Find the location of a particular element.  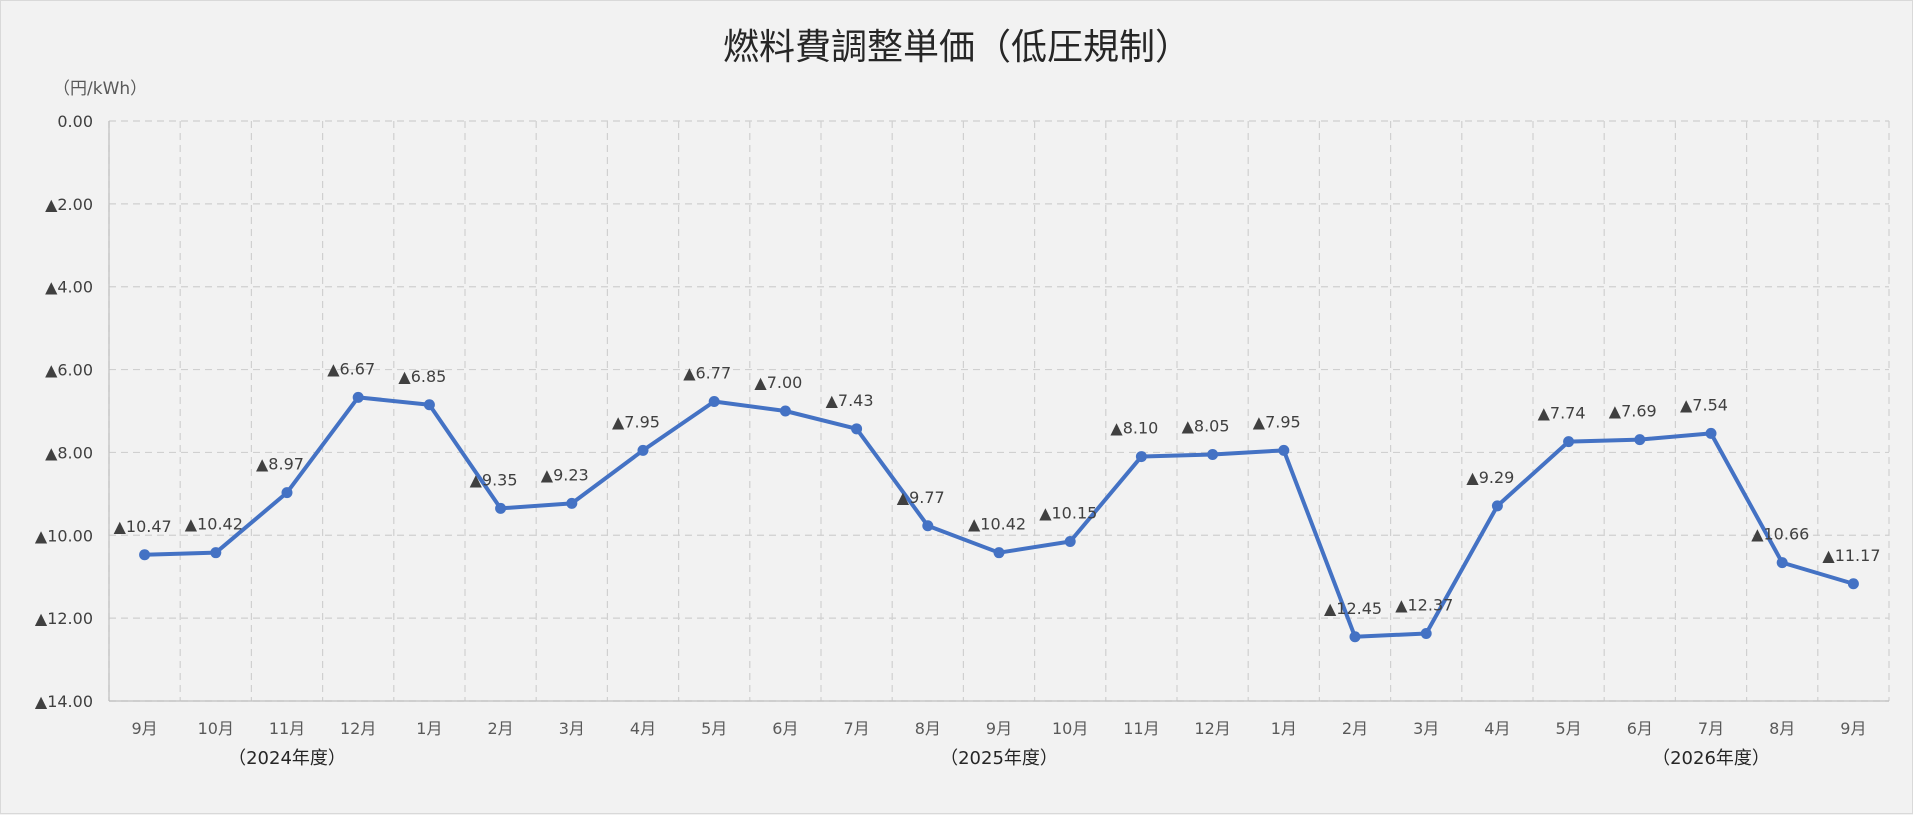

data-label: ▲9.29 is located at coordinates (1490, 477).